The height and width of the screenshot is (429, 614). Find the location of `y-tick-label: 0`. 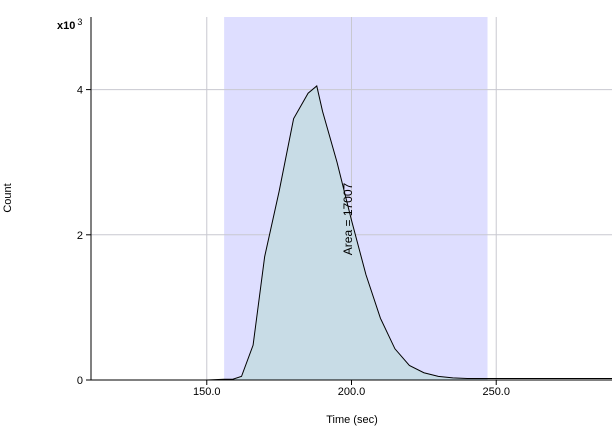

y-tick-label: 0 is located at coordinates (80, 381).